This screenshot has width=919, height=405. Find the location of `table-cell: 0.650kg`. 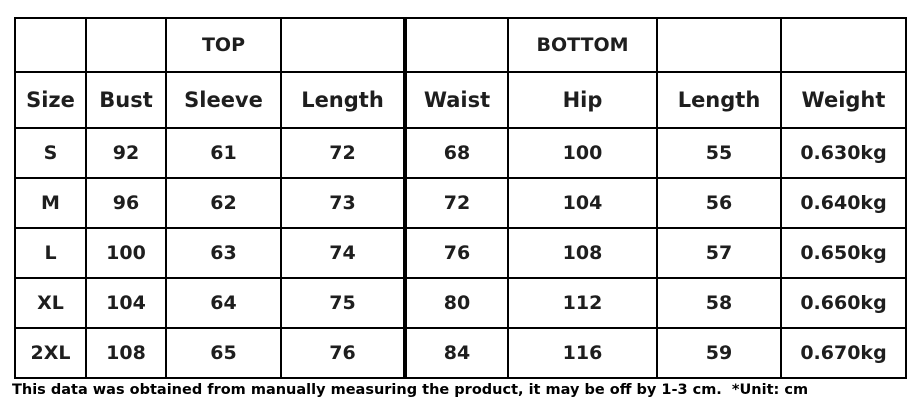

table-cell: 0.650kg is located at coordinates (843, 253).